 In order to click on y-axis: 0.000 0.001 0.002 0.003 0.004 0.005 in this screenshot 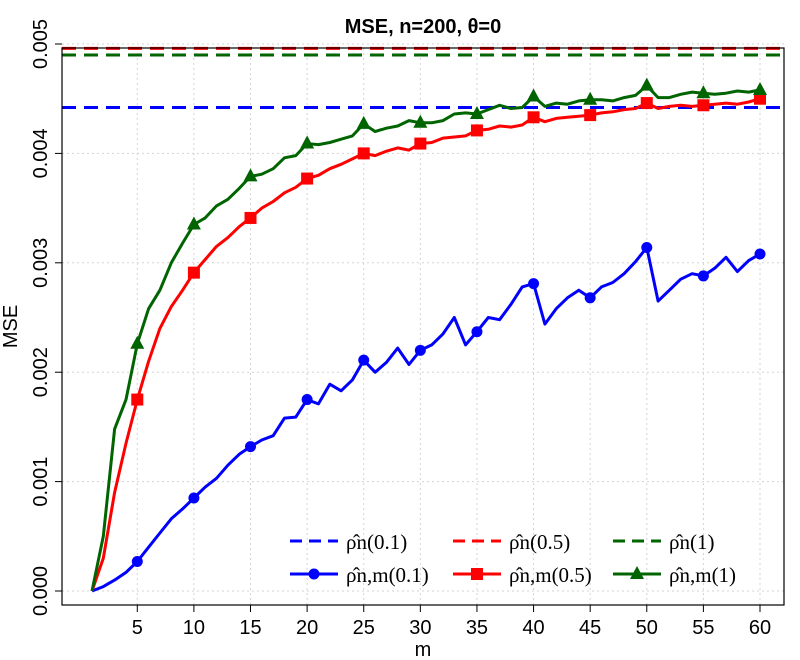, I will do `click(46, 317)`.